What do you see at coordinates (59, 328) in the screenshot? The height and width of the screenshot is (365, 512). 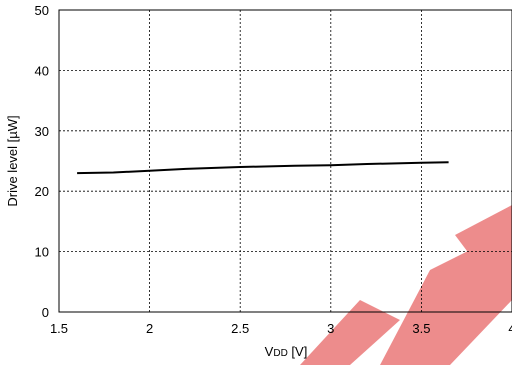 I see `x-tick-label: 1.5` at bounding box center [59, 328].